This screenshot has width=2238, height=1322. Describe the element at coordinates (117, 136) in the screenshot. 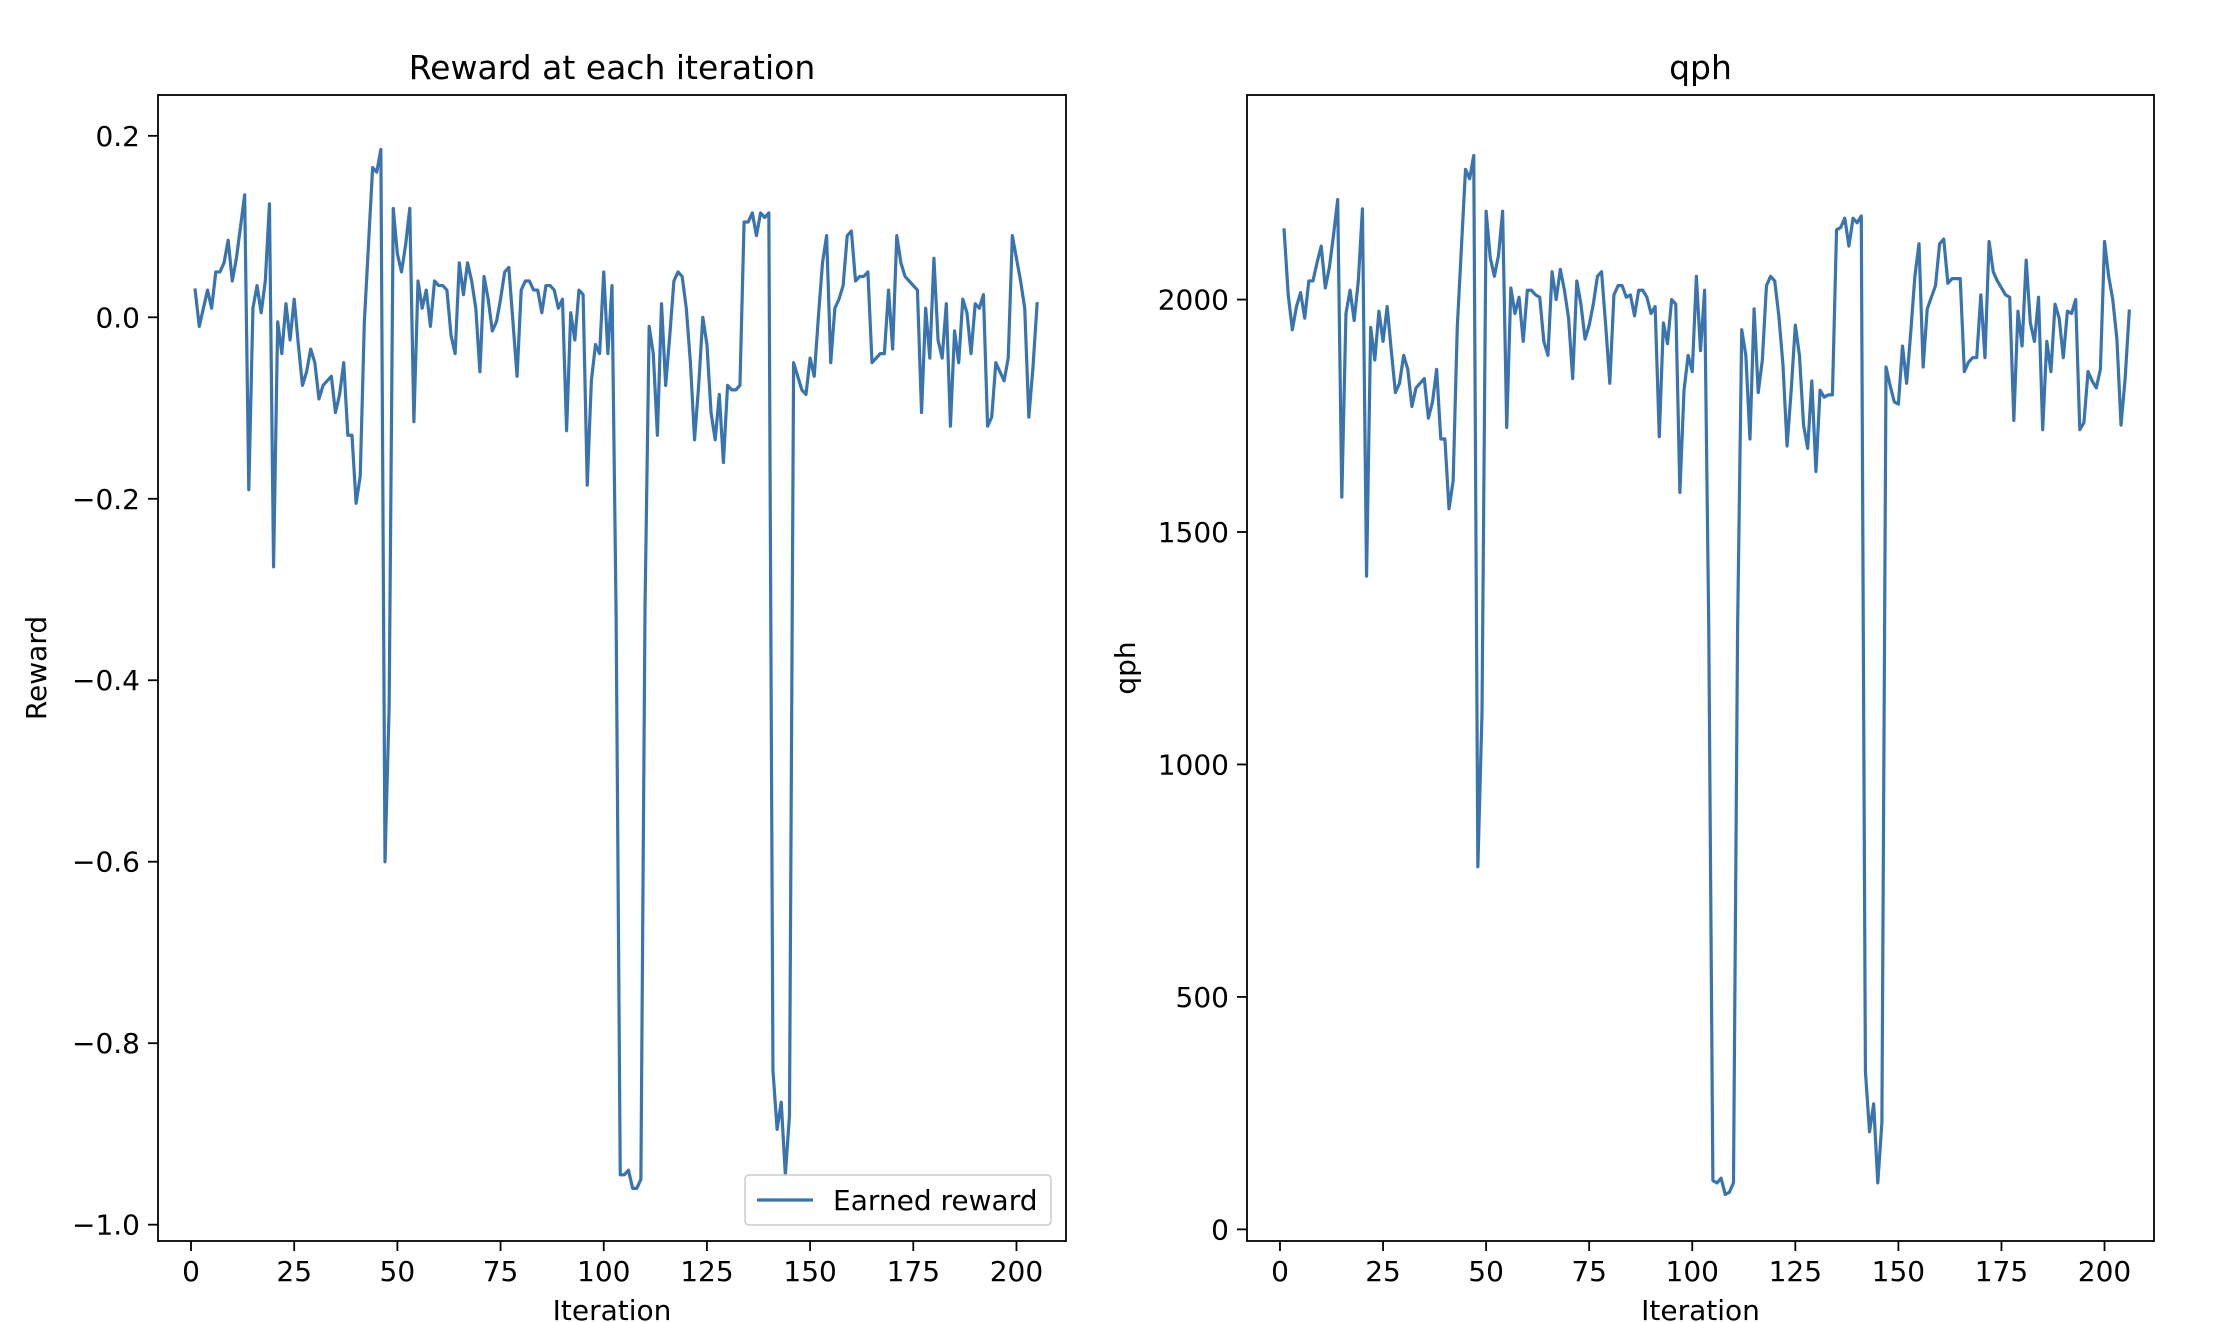

I see `y-tick-label: 0.2` at that location.